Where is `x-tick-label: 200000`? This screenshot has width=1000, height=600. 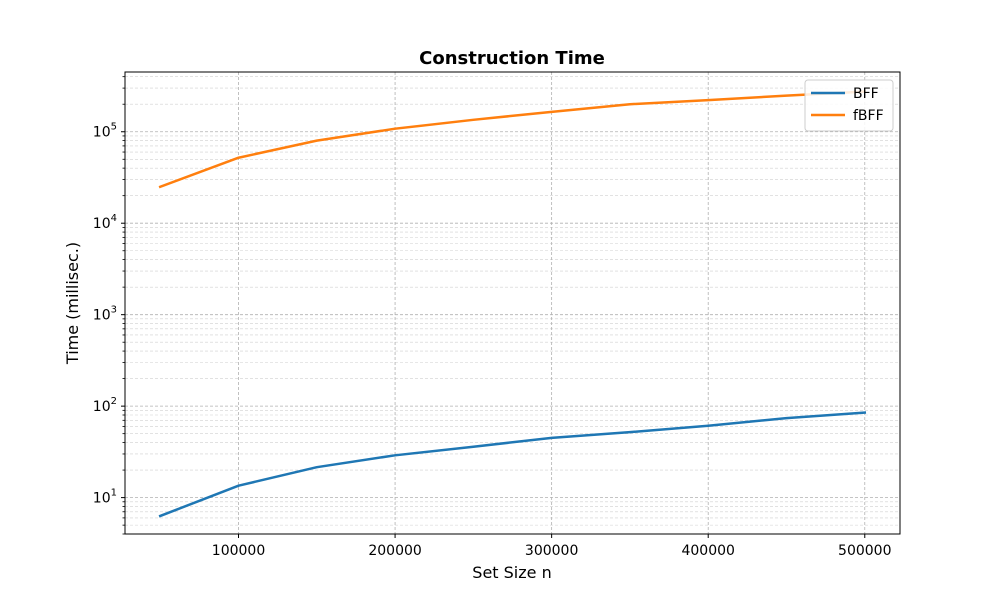
x-tick-label: 200000 is located at coordinates (394, 551).